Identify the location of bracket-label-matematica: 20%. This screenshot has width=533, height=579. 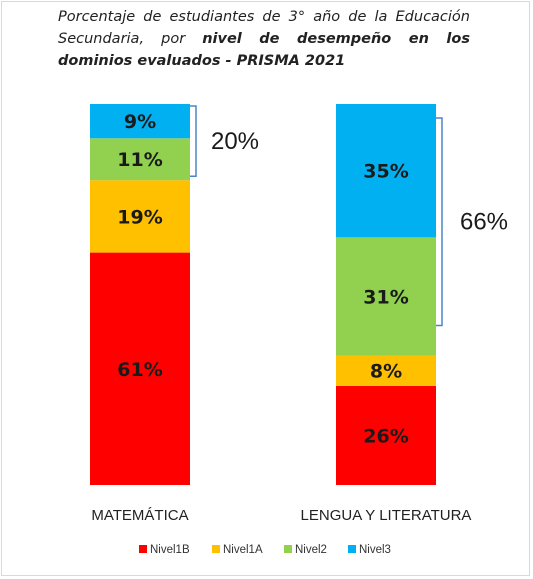
(235, 141).